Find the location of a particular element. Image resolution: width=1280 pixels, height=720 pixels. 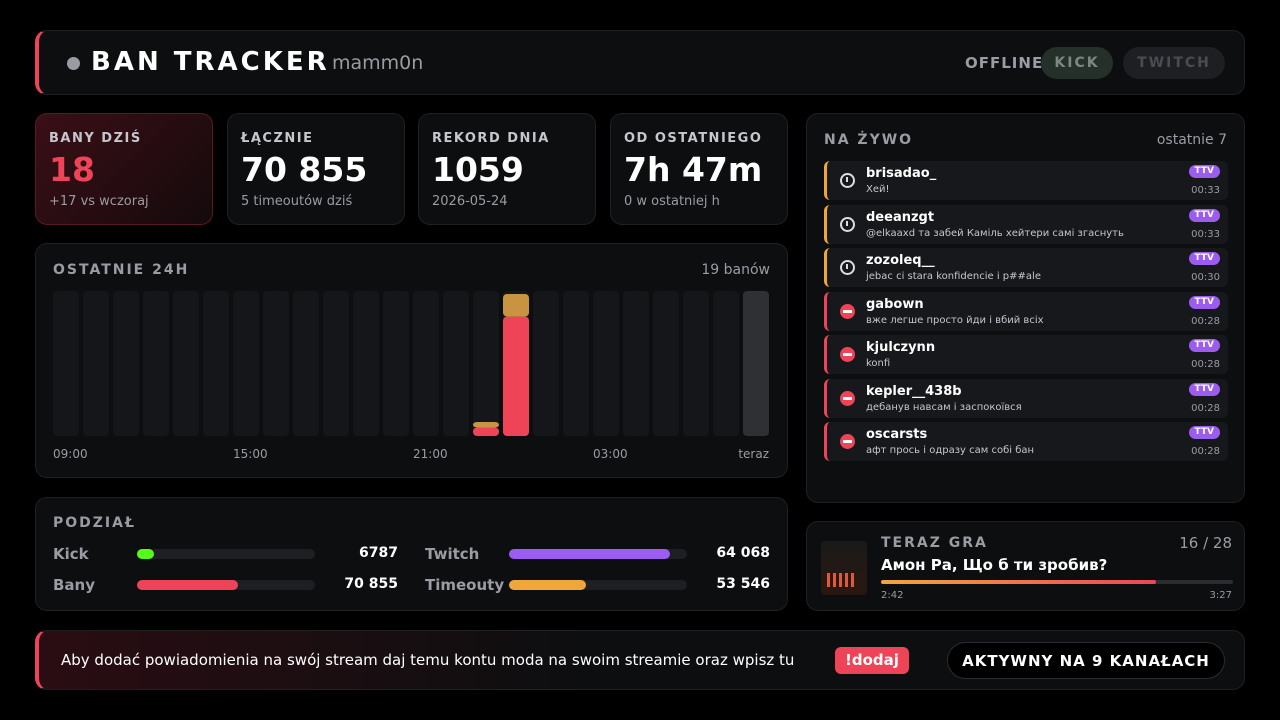

stat-label: ŁĄCZNIE is located at coordinates (277, 138).